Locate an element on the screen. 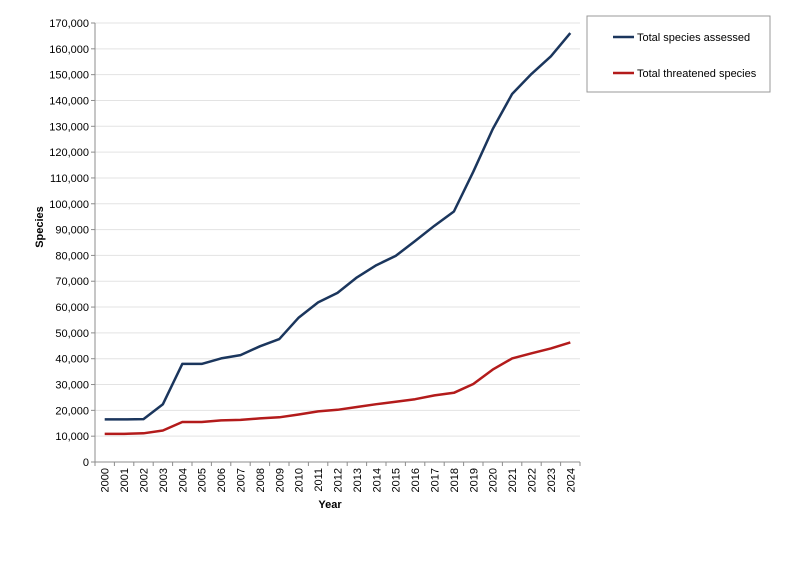 The image size is (800, 561). x-tick-label: 2006 is located at coordinates (222, 480).